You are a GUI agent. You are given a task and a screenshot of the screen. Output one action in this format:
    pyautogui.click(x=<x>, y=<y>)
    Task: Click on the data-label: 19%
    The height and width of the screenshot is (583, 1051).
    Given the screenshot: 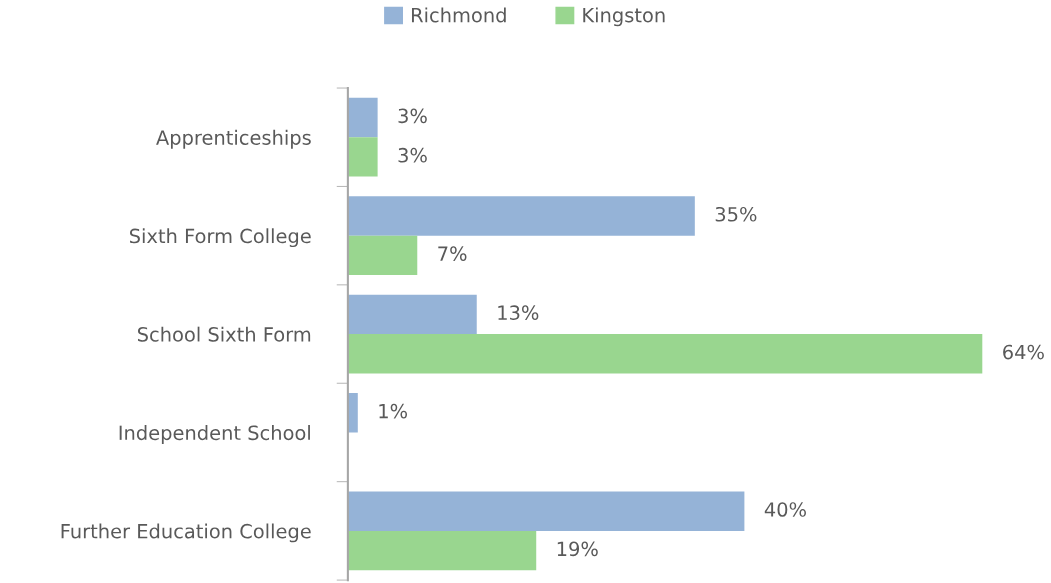 What is the action you would take?
    pyautogui.click(x=577, y=549)
    